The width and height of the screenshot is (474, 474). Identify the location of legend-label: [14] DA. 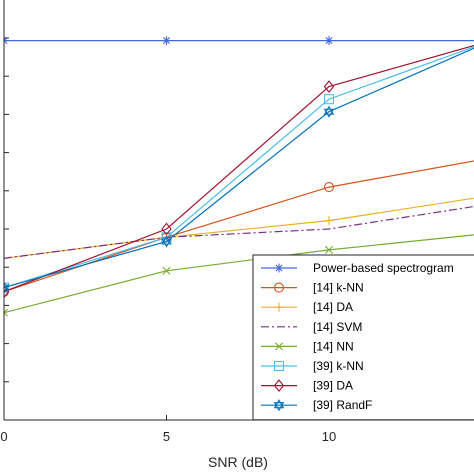
(333, 307).